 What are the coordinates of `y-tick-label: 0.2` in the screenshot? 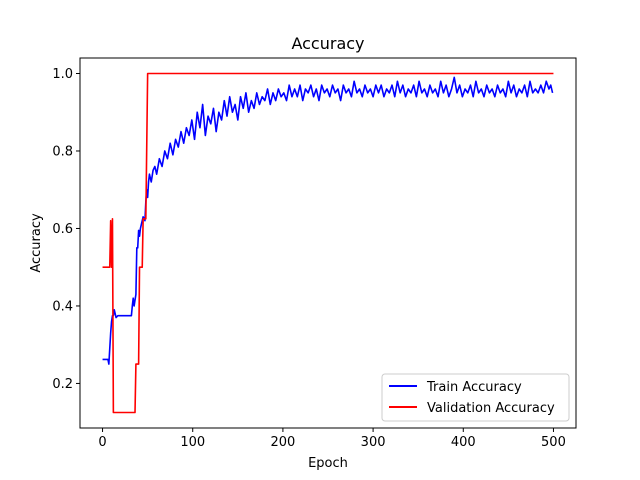 It's located at (62, 384).